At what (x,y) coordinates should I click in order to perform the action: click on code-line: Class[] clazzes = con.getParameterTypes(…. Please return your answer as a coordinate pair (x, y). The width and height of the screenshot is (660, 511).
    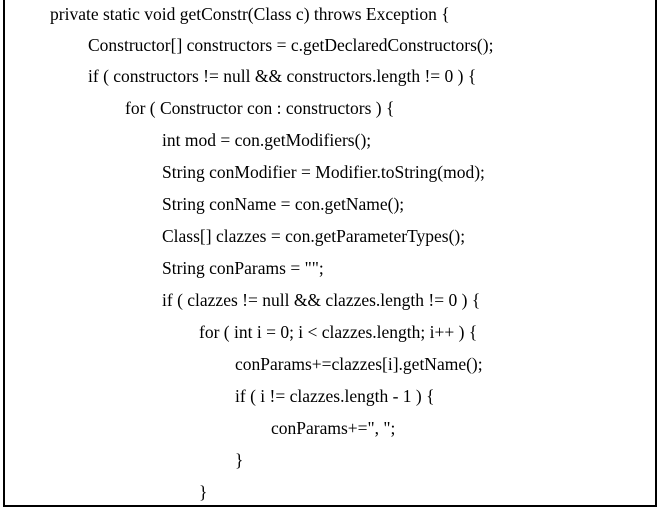
    Looking at the image, I should click on (314, 236).